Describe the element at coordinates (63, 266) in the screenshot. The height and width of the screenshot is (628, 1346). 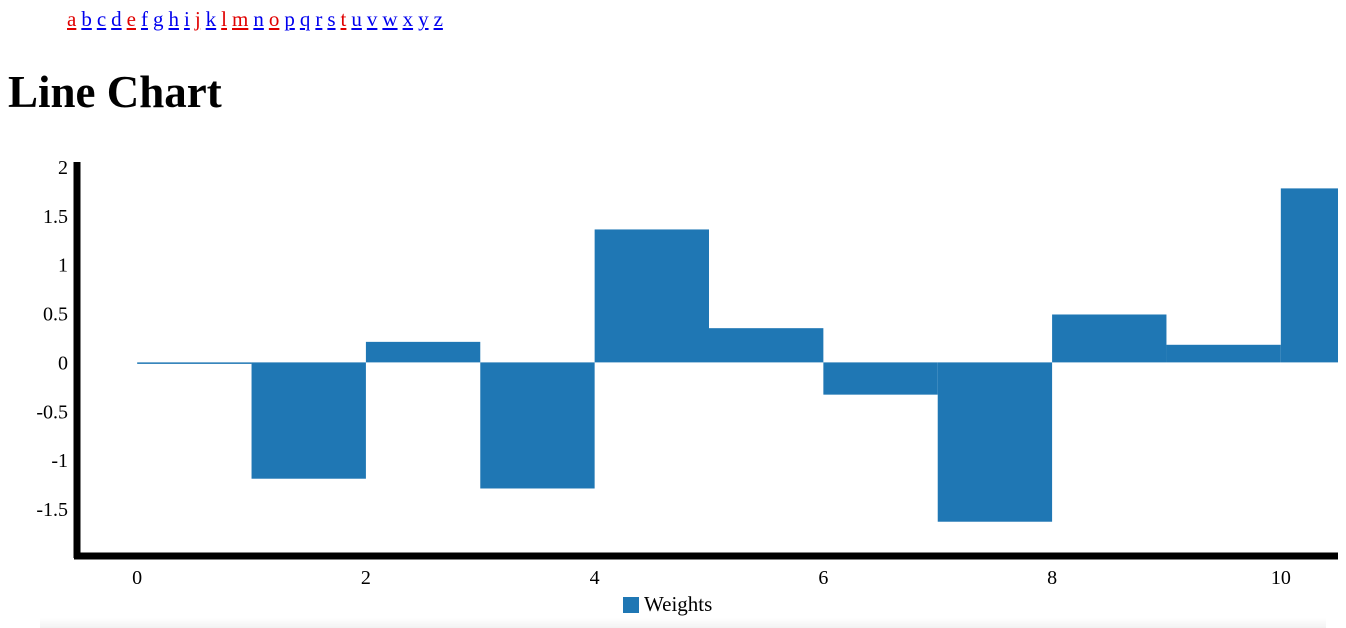
I see `y-tick-label: 1` at that location.